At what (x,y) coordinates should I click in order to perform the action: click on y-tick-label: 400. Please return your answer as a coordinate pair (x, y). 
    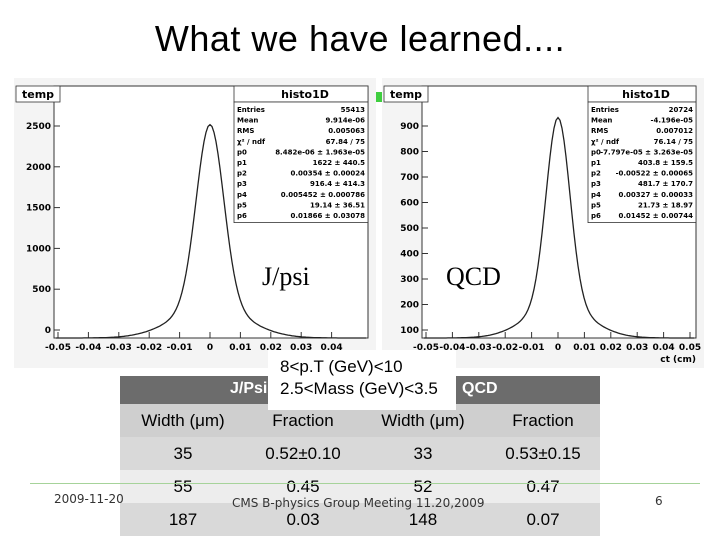
    Looking at the image, I should click on (409, 255).